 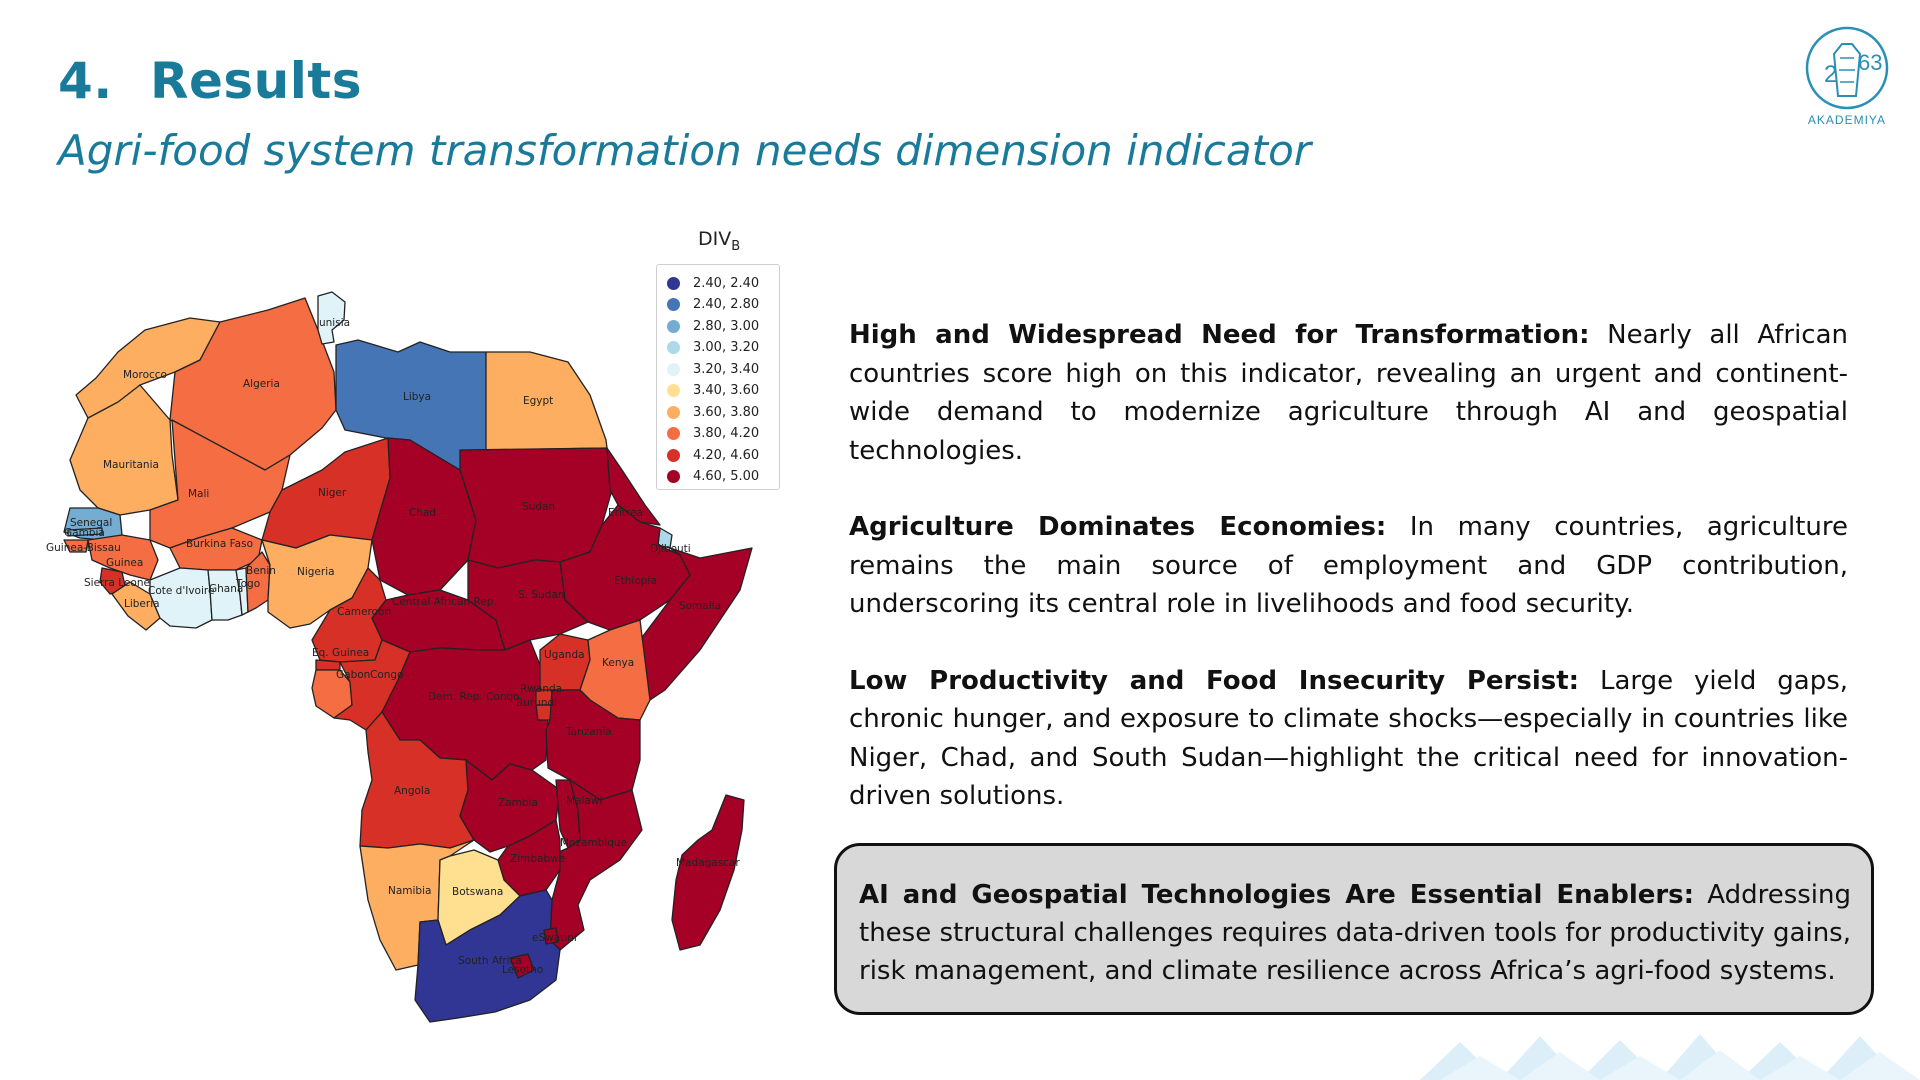 I want to click on label-niger: Niger, so click(x=332, y=493).